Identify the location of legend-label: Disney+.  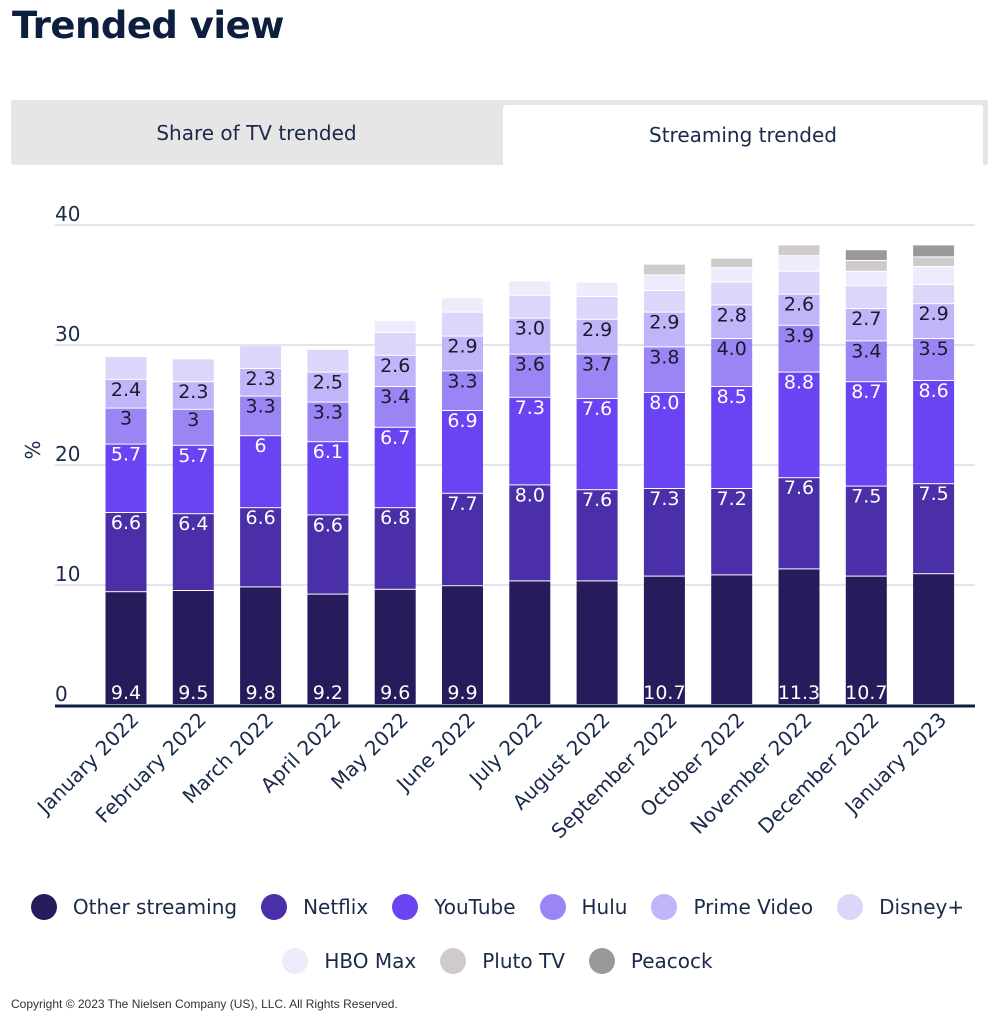
(922, 907).